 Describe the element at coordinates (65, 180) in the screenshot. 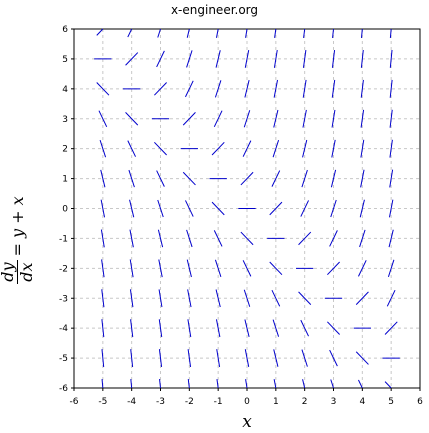

I see `y-tick-label: 1` at that location.